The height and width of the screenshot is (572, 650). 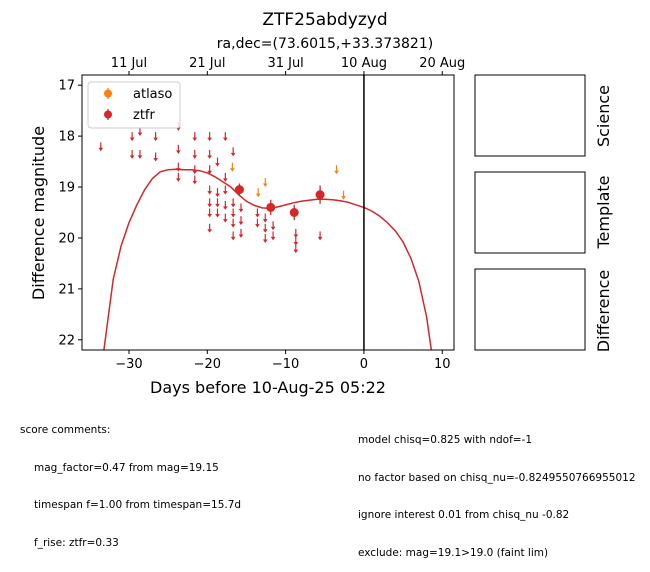 I want to click on x-tick-label: −30, so click(x=128, y=364).